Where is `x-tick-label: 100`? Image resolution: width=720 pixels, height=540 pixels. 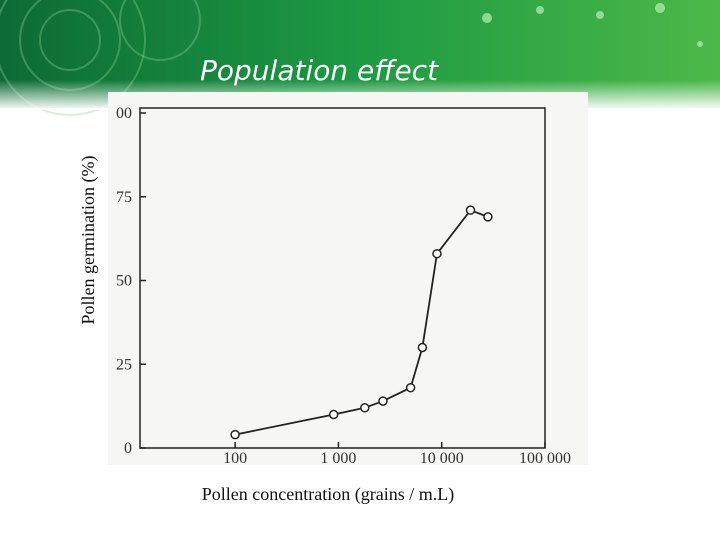
x-tick-label: 100 is located at coordinates (235, 458).